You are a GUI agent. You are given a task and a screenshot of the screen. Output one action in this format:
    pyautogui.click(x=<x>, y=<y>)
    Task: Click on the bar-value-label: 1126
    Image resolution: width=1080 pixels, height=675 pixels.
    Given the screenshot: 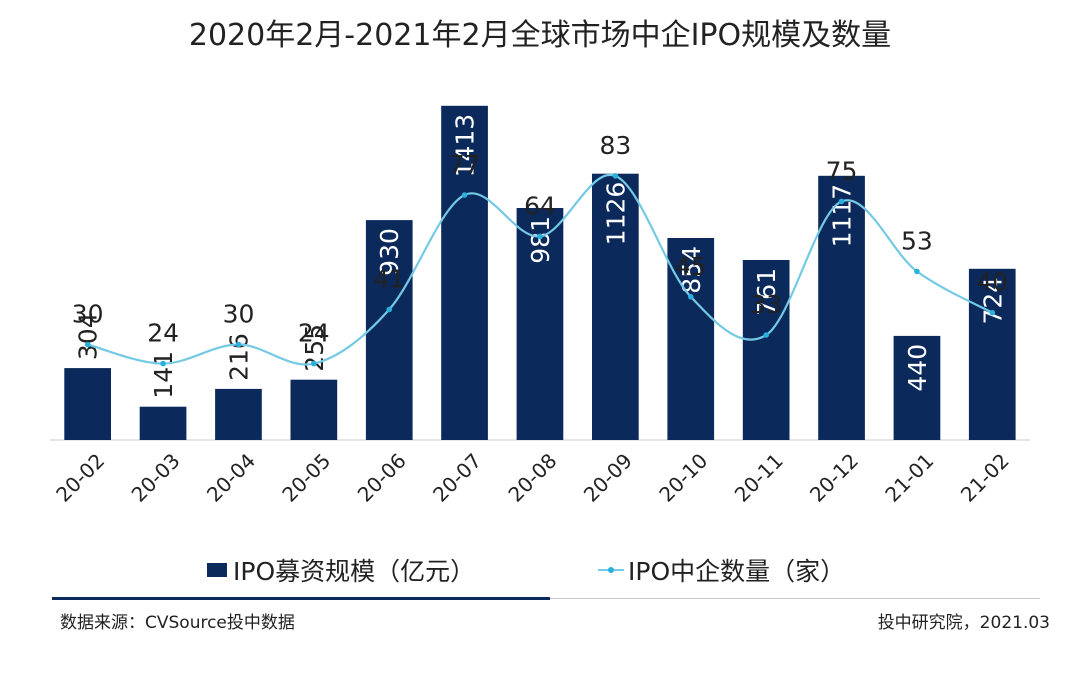 What is the action you would take?
    pyautogui.click(x=615, y=214)
    